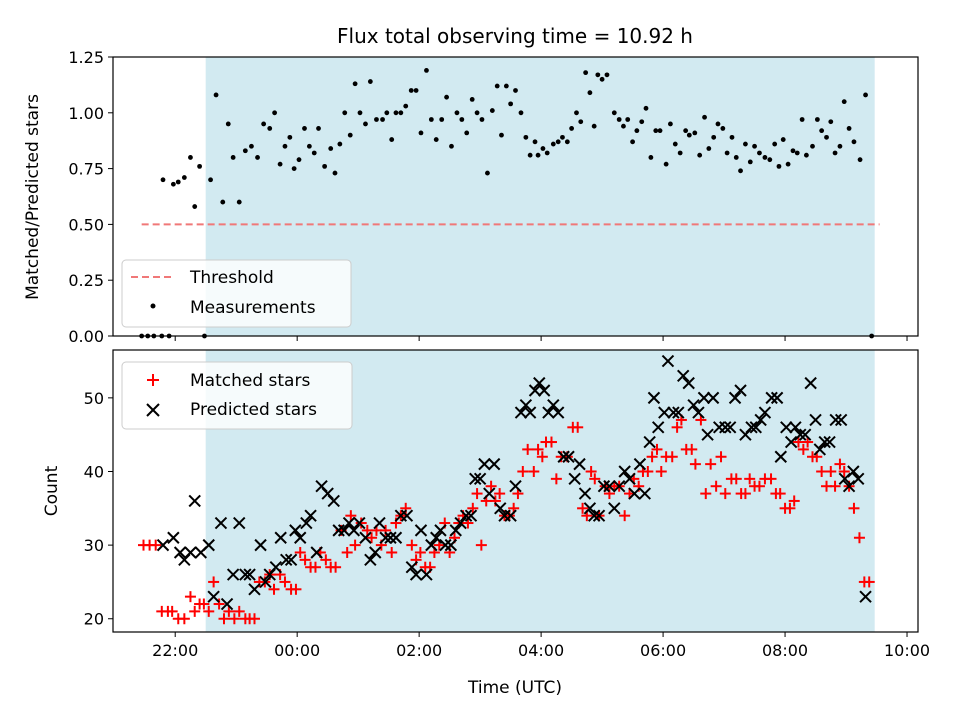  What do you see at coordinates (33, 197) in the screenshot?
I see `top-y-axis-label: Matched/Predicted stars` at bounding box center [33, 197].